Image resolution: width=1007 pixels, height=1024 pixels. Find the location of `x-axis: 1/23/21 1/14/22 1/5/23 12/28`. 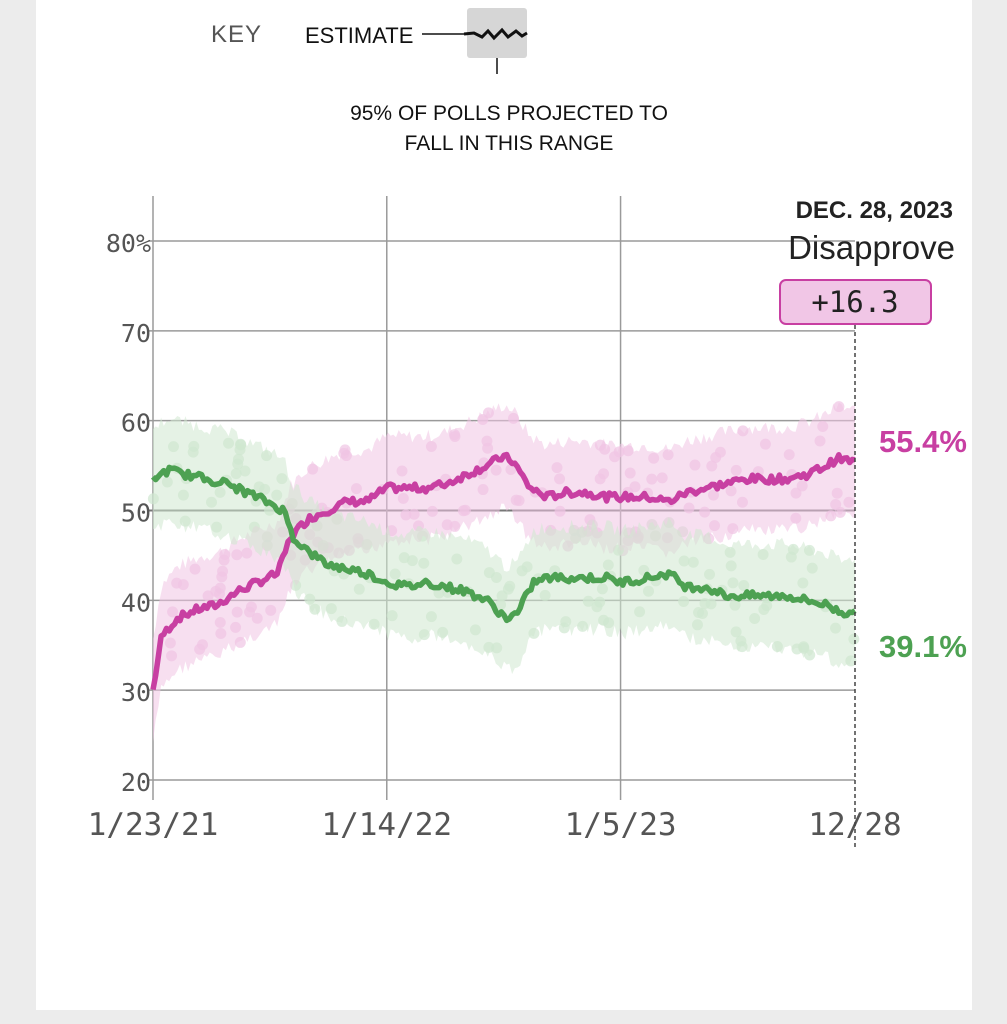

x-axis: 1/23/21 1/14/22 1/5/23 12/28 is located at coordinates (495, 825).